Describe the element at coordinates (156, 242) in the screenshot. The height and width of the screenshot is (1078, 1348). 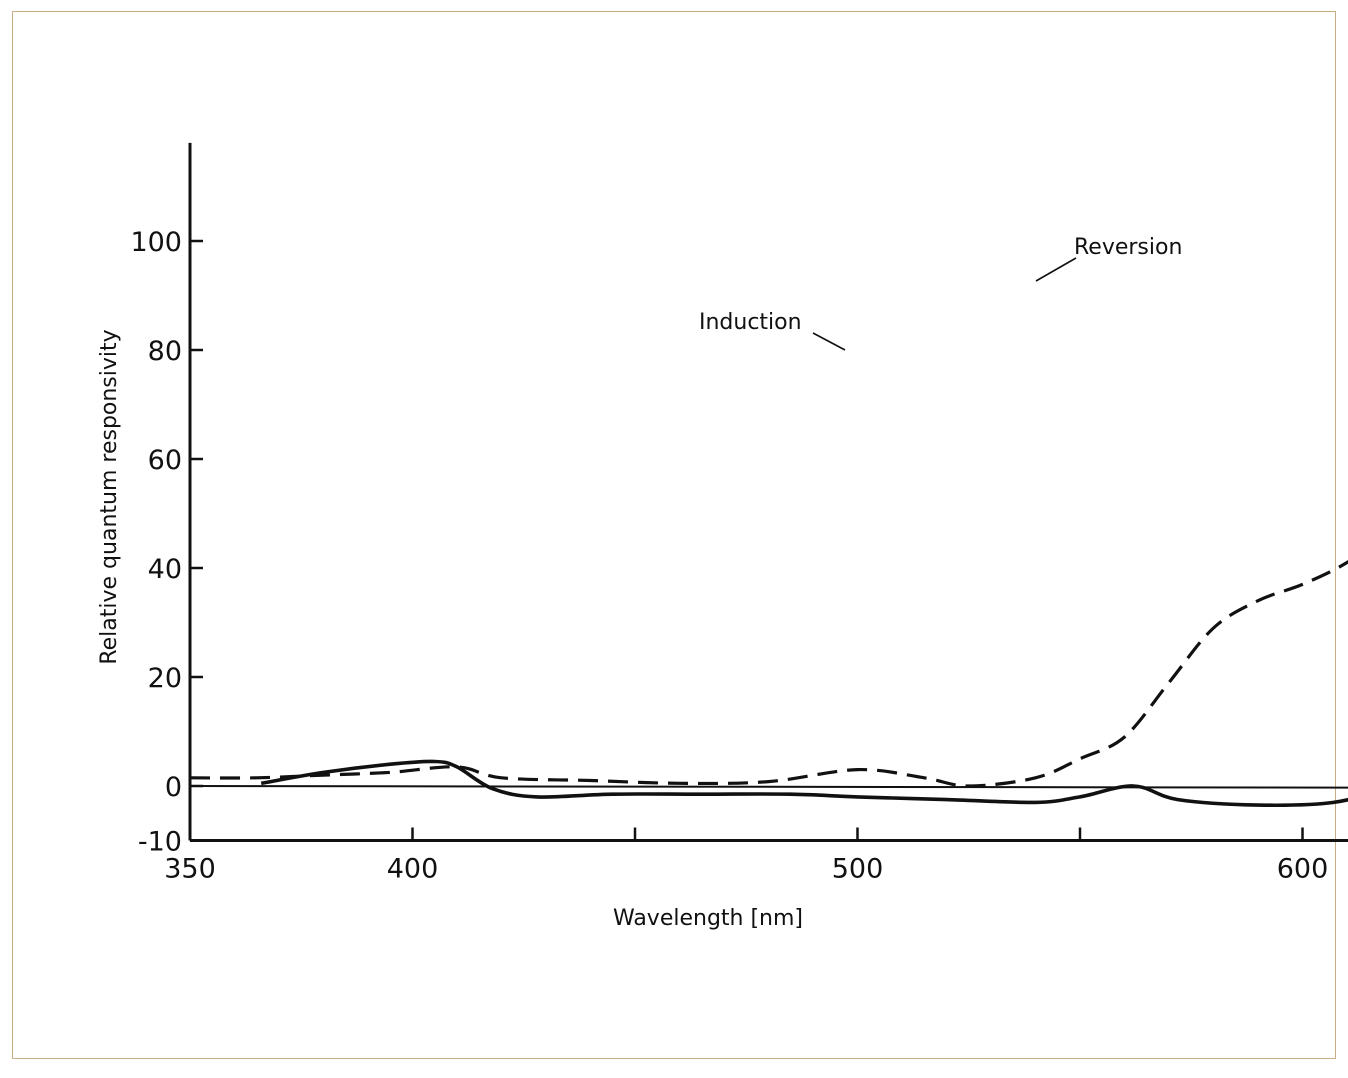
I see `y-tick-label: 100` at that location.